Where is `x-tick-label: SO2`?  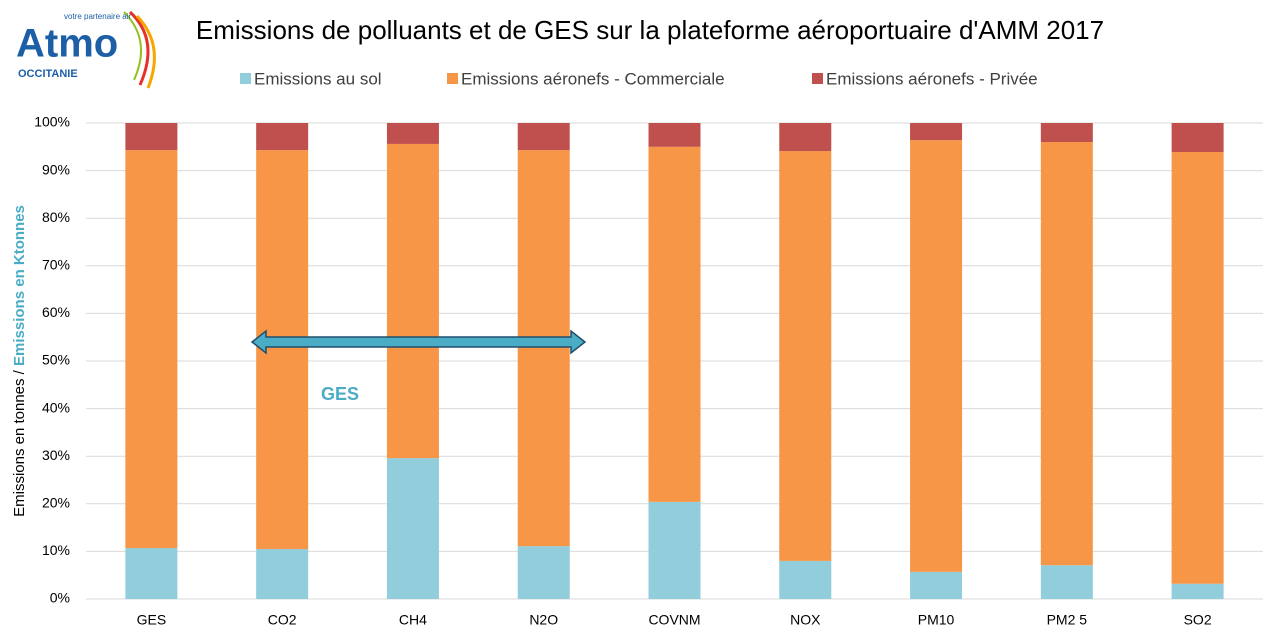
x-tick-label: SO2 is located at coordinates (1198, 620).